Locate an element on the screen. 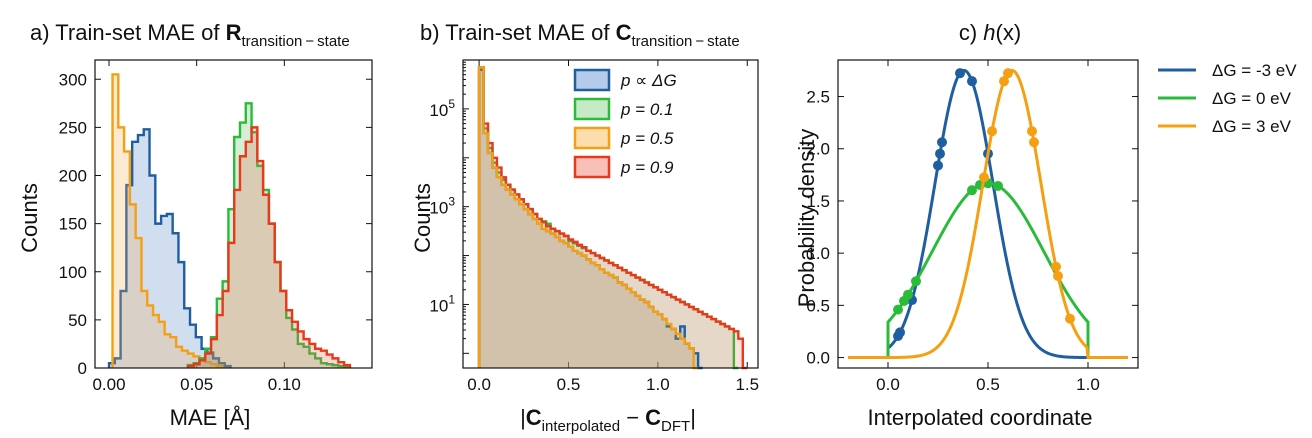 Image resolution: width=1312 pixels, height=438 pixels. panel-c-ytick-label: 2.5 is located at coordinates (818, 97).